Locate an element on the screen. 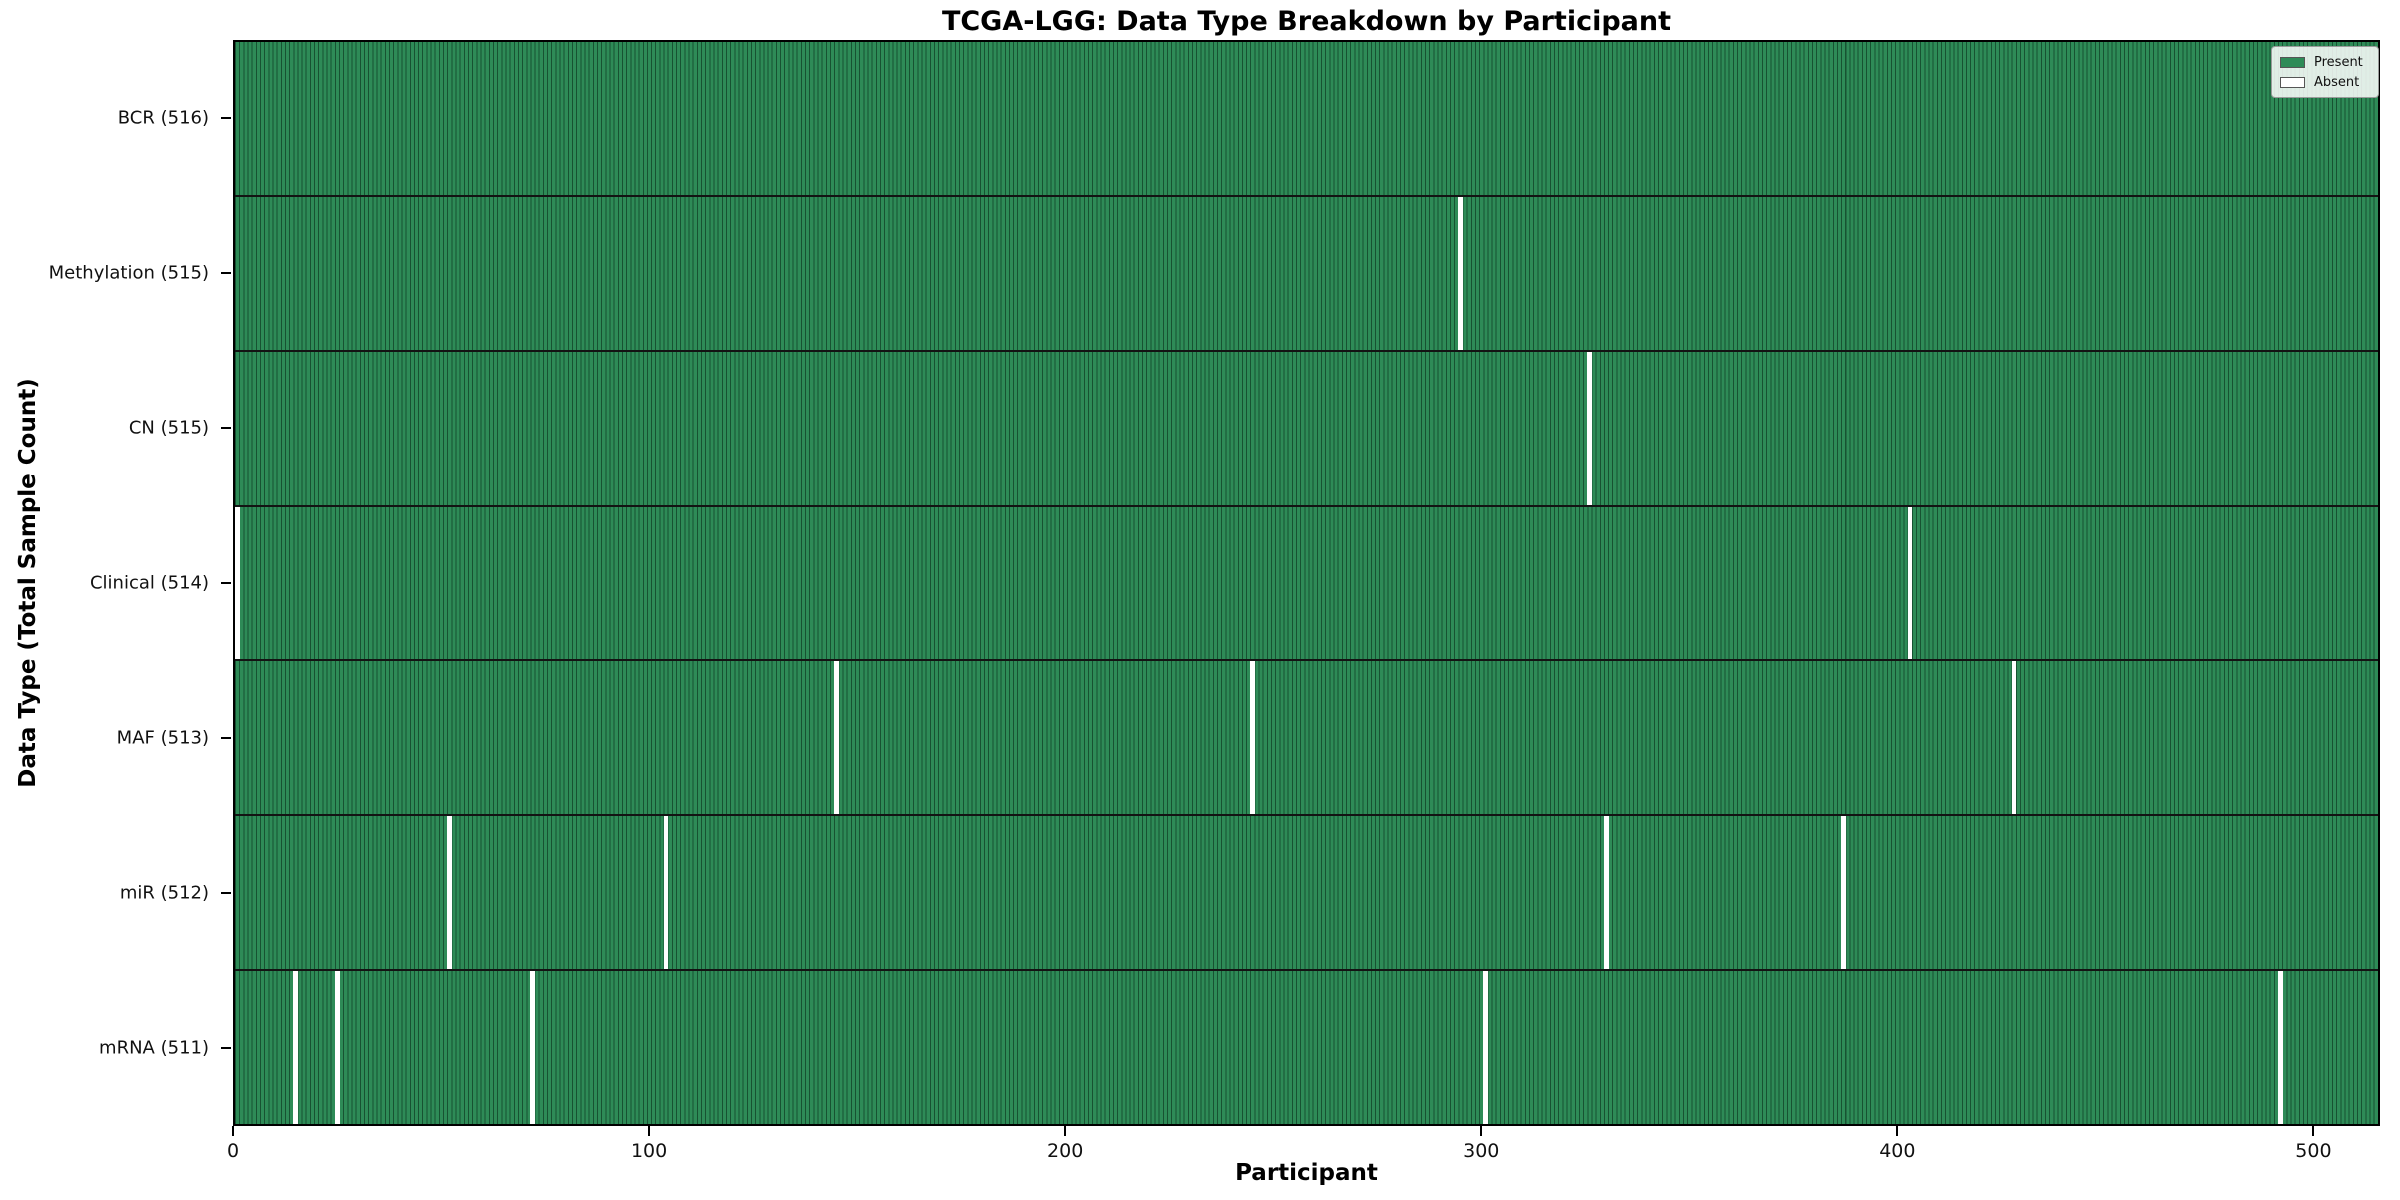 Image resolution: width=2400 pixels, height=1200 pixels. legend: Present Absent is located at coordinates (2325, 72).